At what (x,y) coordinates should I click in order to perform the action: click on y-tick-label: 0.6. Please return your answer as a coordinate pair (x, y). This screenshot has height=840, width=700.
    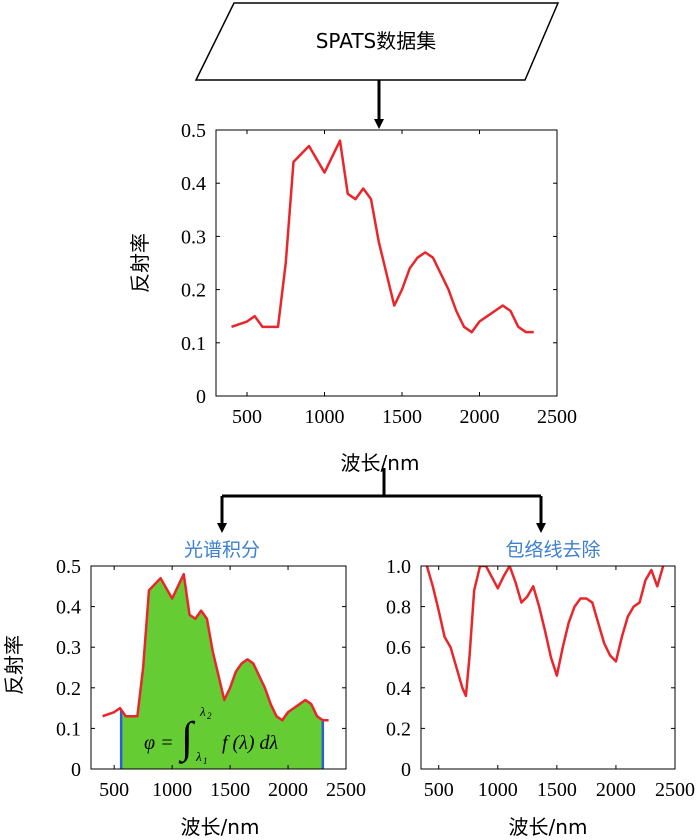
    Looking at the image, I should click on (398, 648).